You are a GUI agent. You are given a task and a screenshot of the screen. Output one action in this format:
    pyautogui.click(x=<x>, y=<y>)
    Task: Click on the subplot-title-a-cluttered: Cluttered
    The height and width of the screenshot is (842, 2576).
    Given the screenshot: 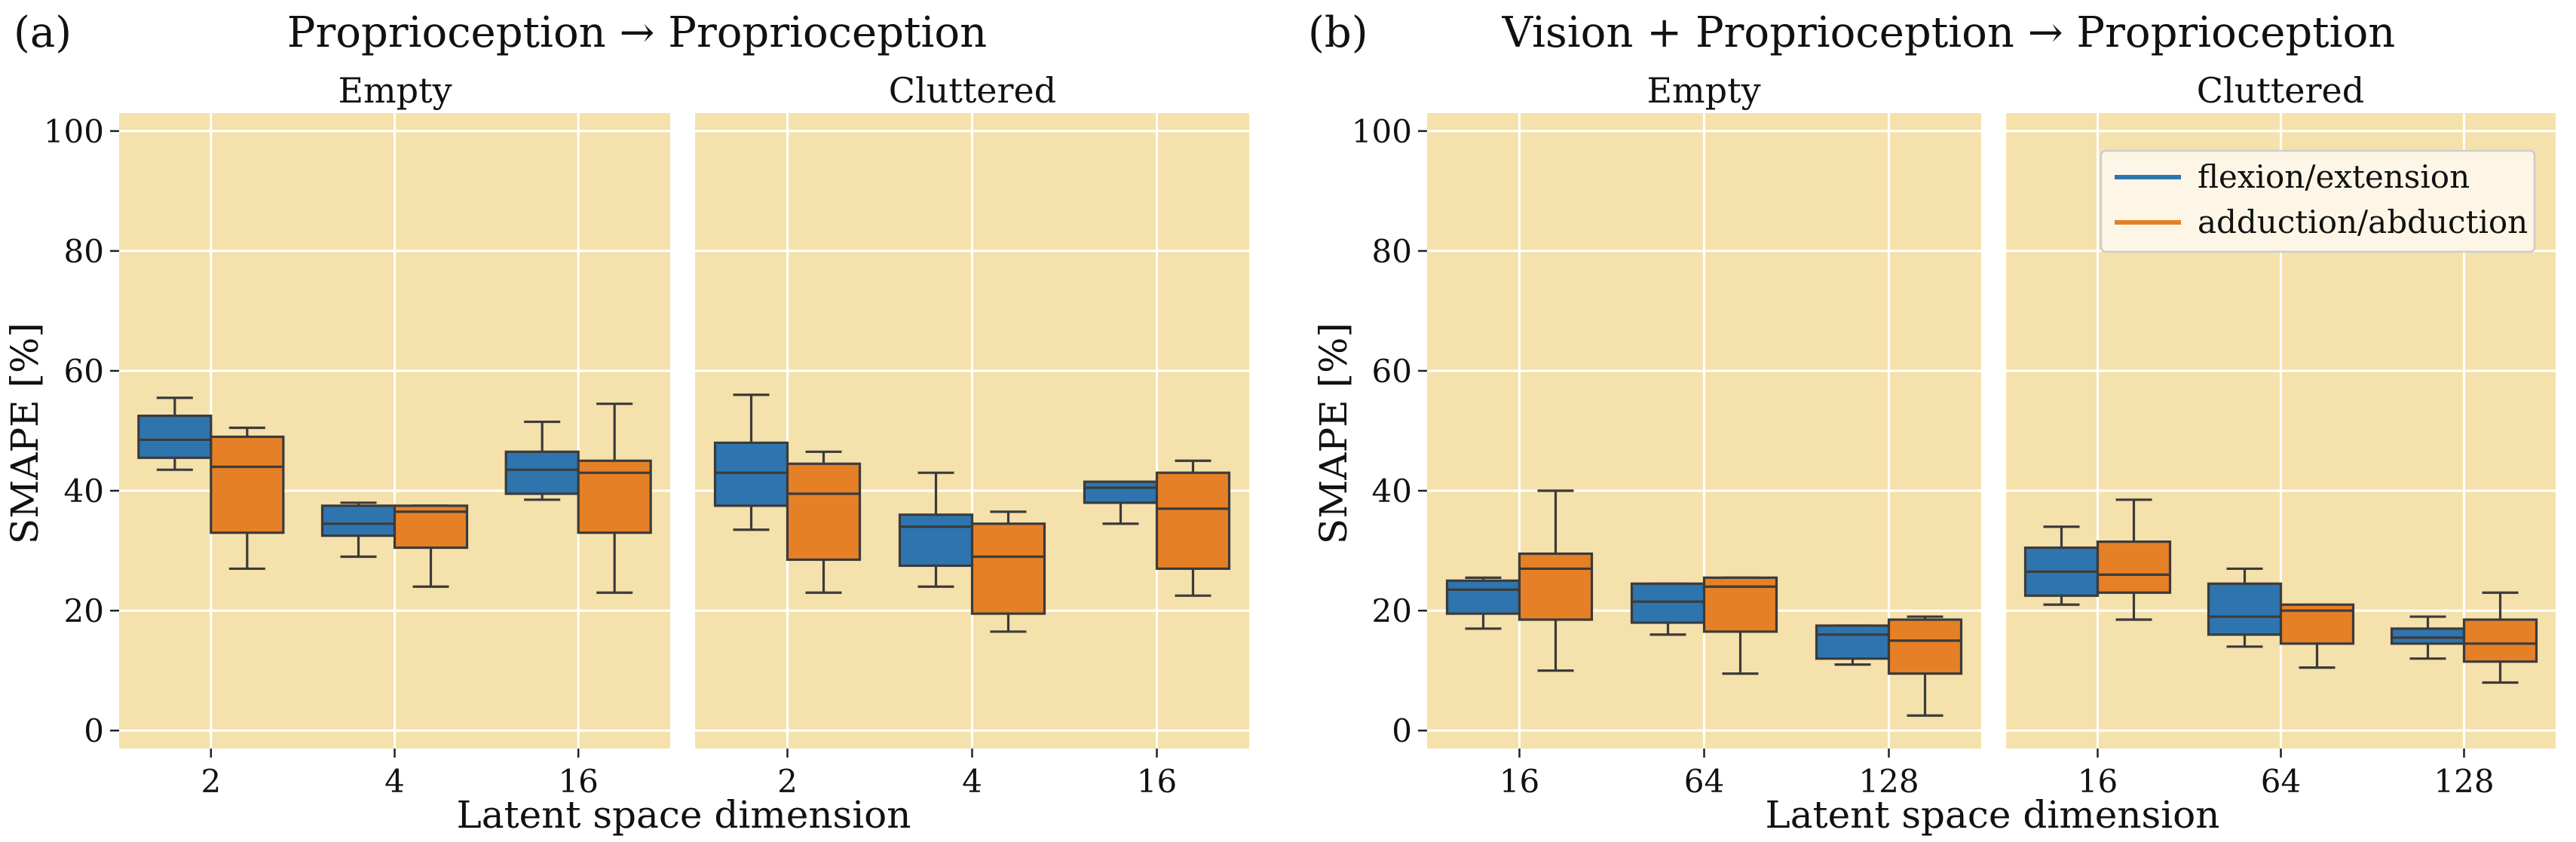 What is the action you would take?
    pyautogui.click(x=972, y=90)
    